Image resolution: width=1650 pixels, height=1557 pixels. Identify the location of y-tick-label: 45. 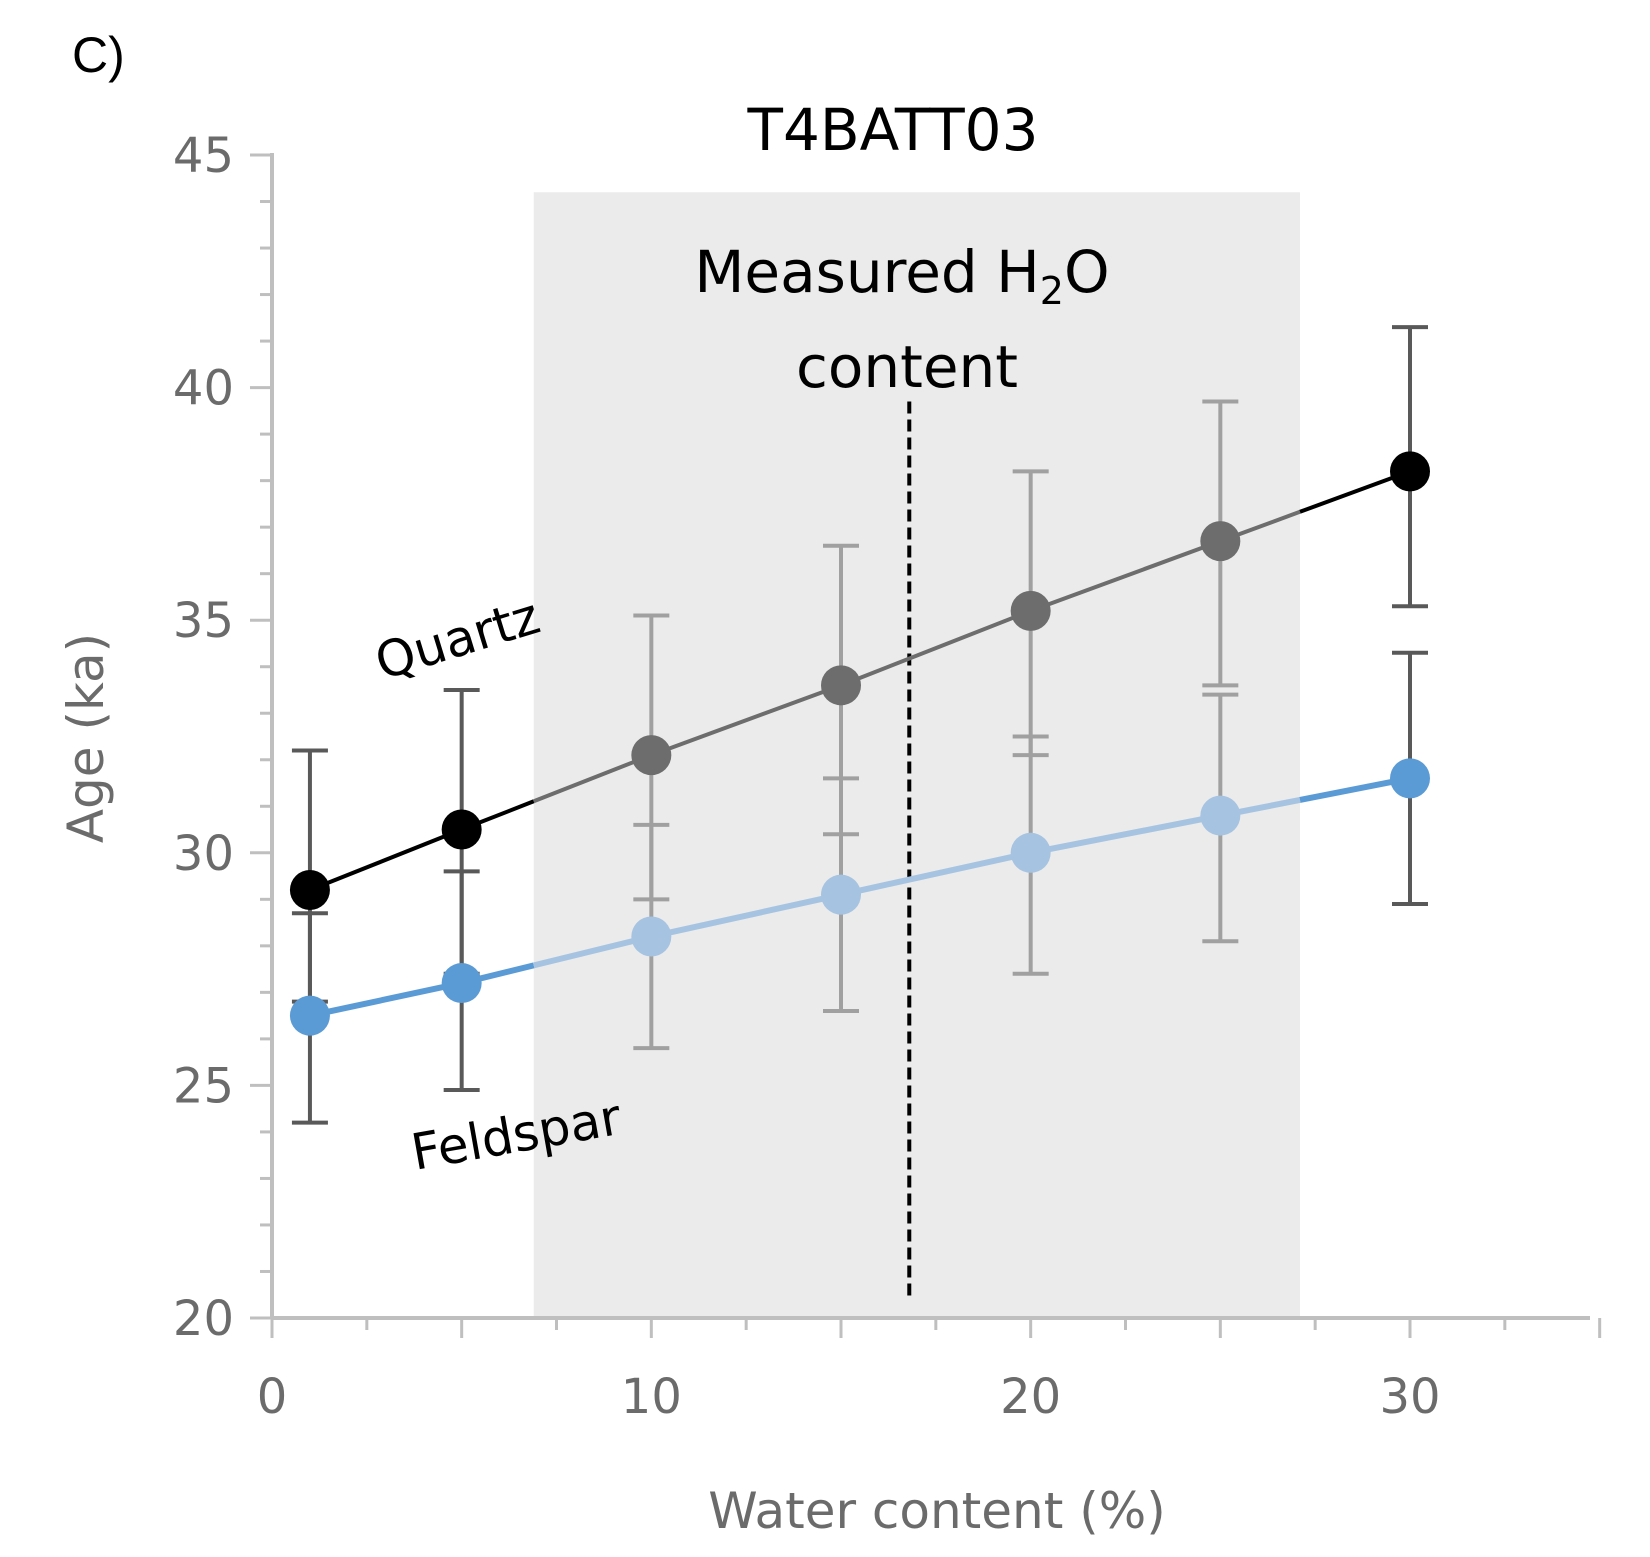
(203, 156).